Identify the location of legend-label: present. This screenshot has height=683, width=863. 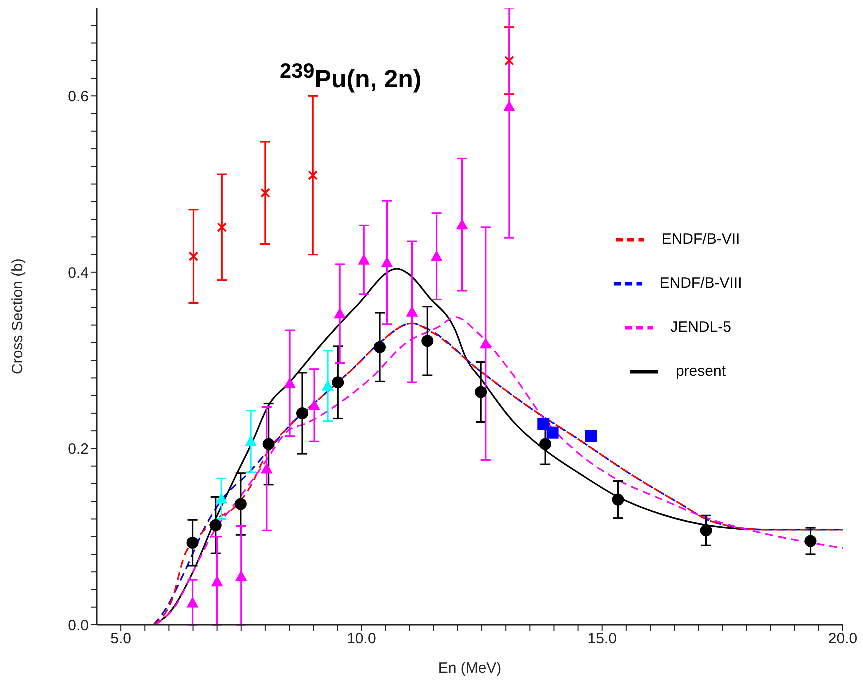
(701, 372).